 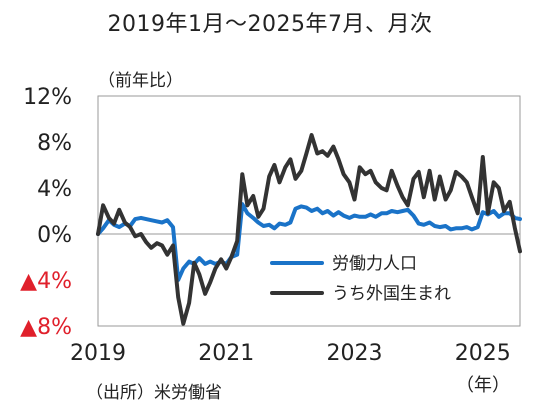 What do you see at coordinates (46, 281) in the screenshot?
I see `y-tick-label-5: ▲4%` at bounding box center [46, 281].